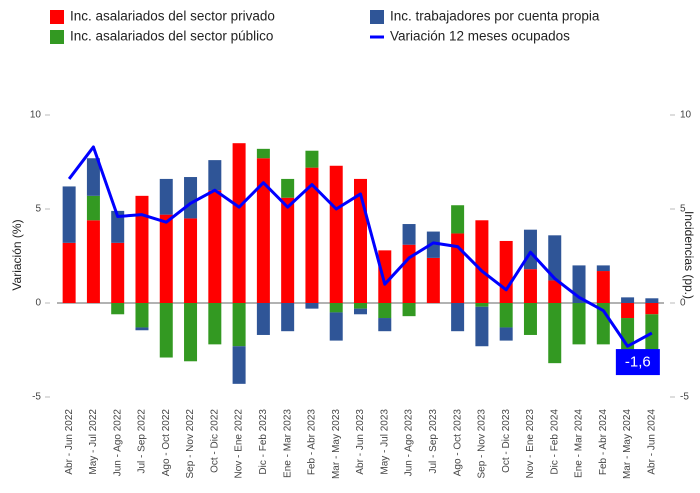 The width and height of the screenshot is (700, 493). Describe the element at coordinates (554, 442) in the screenshot. I see `x-tick-label: Dic - Feb 2024` at that location.